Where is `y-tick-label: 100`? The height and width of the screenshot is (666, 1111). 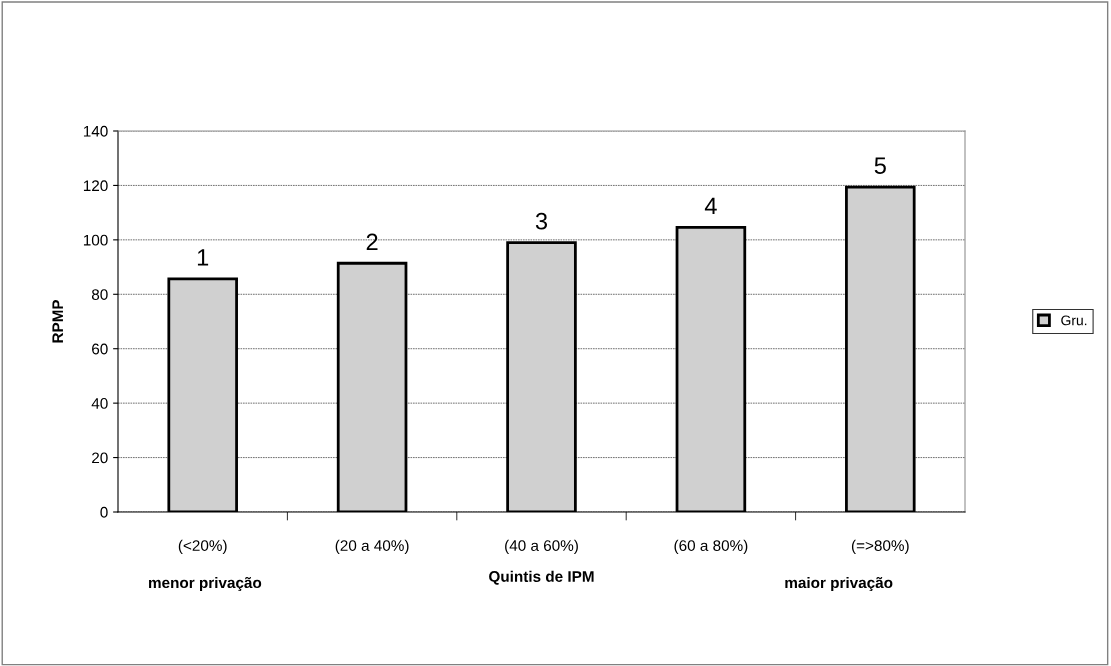
y-tick-label: 100 is located at coordinates (95, 240).